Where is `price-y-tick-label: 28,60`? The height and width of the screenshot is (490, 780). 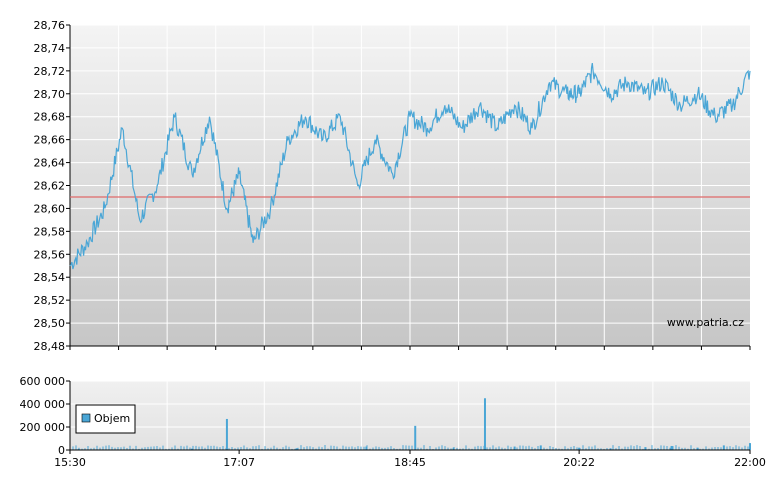
price-y-tick-label: 28,60 is located at coordinates (50, 208).